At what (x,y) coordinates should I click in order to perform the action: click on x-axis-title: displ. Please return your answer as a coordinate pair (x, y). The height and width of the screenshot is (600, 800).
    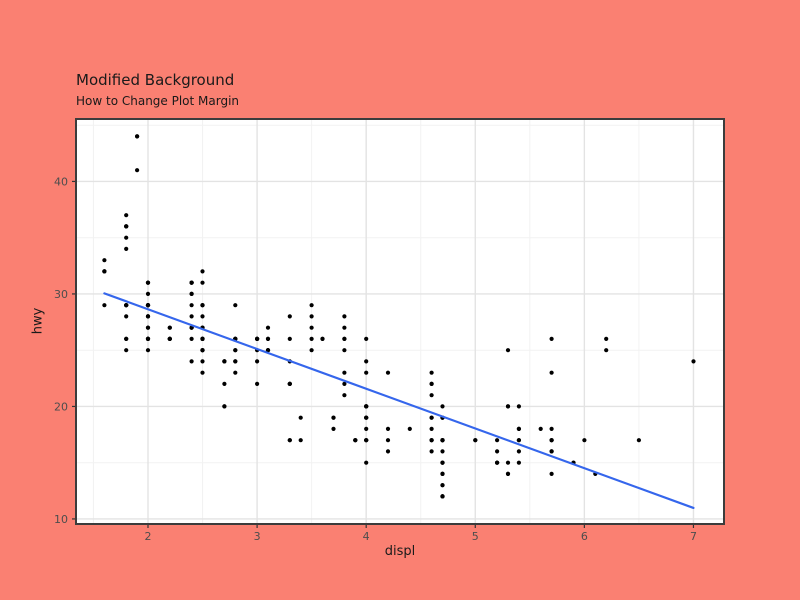
    Looking at the image, I should click on (400, 551).